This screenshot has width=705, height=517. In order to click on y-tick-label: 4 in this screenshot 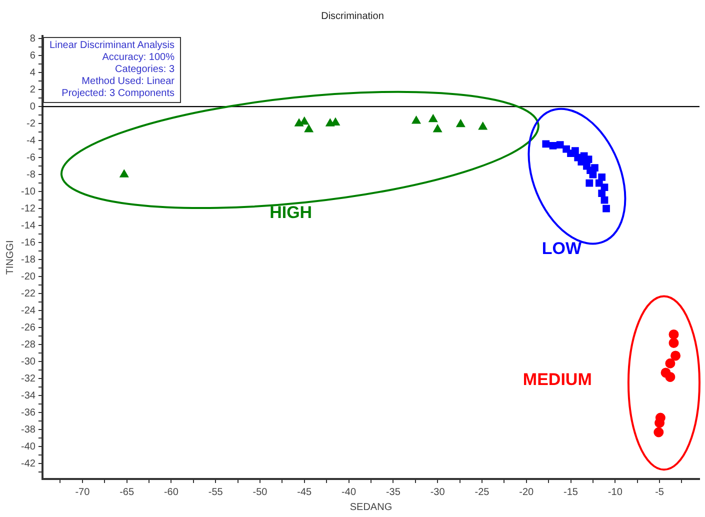, I will do `click(33, 72)`.